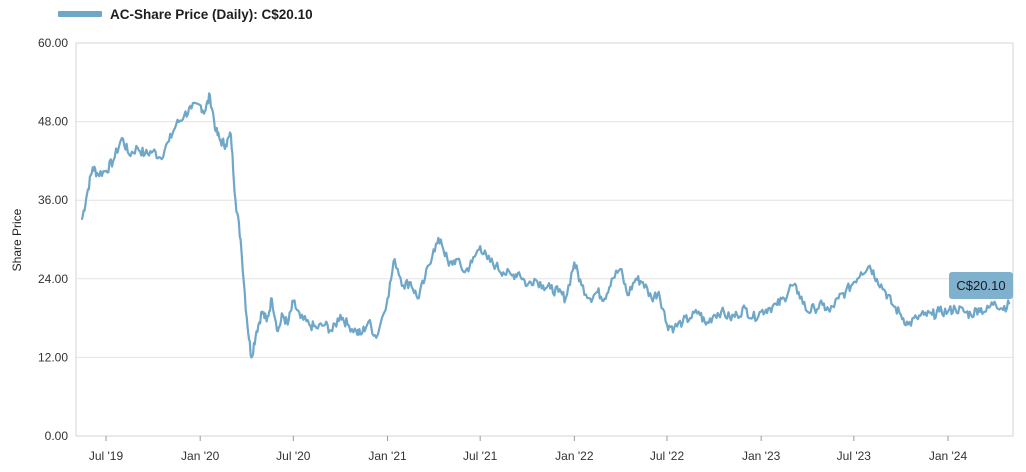  I want to click on tooltip-label: C$20.10, so click(980, 285).